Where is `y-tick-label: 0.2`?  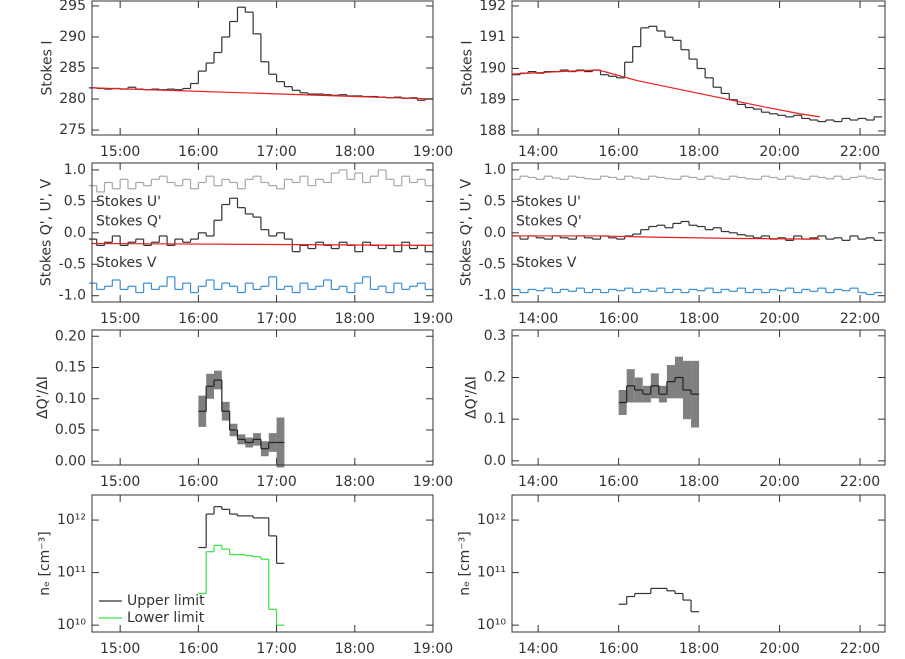 y-tick-label: 0.2 is located at coordinates (495, 378).